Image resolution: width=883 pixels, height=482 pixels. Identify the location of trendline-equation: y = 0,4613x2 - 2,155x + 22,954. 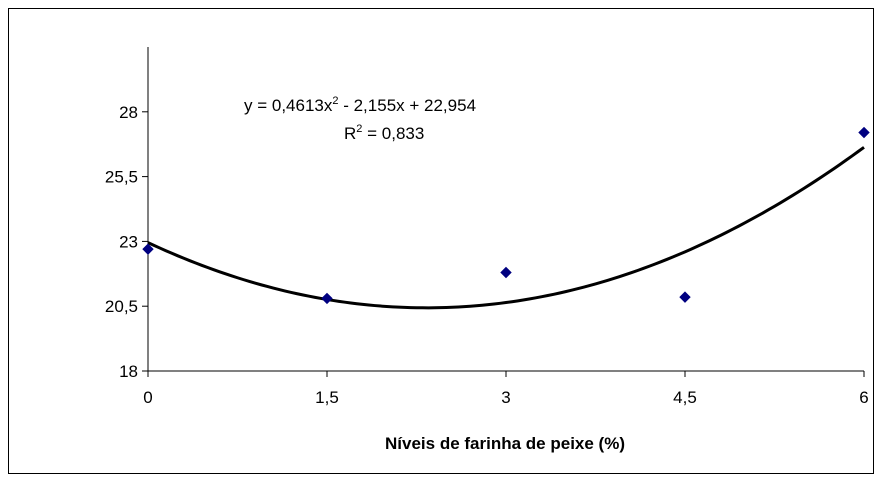
(360, 105).